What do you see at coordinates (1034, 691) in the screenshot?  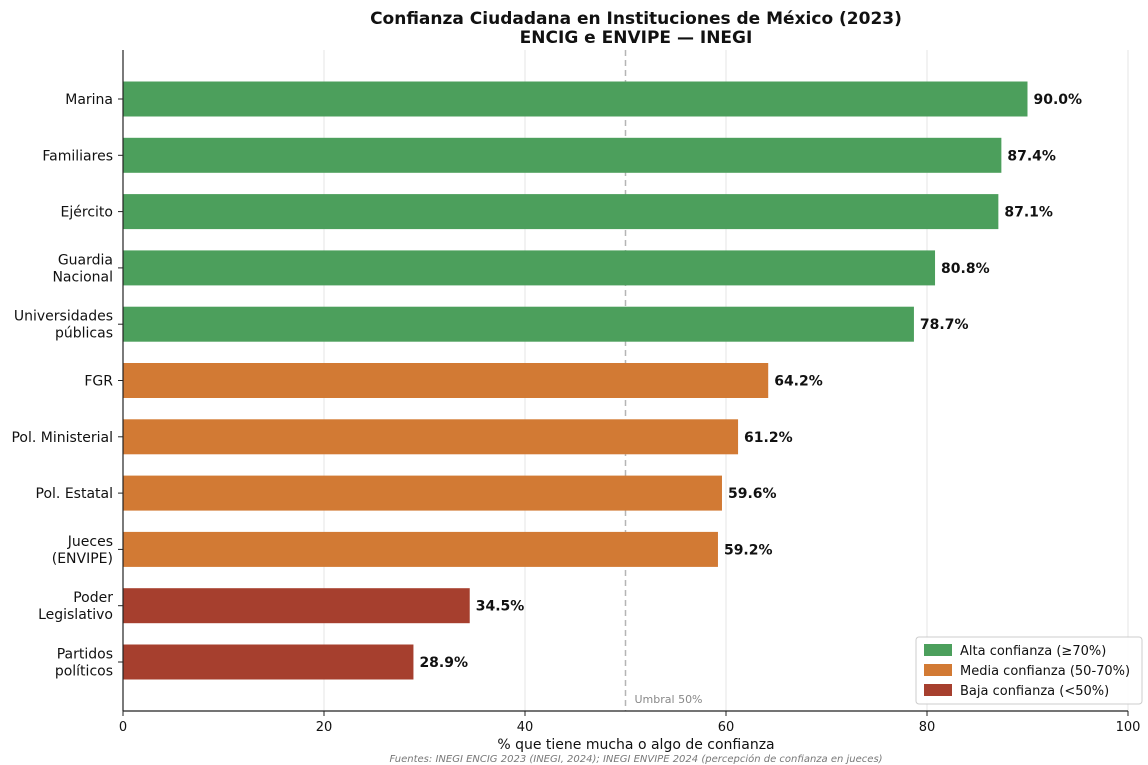 I see `legend-entry-label: Baja confianza (<50%)` at bounding box center [1034, 691].